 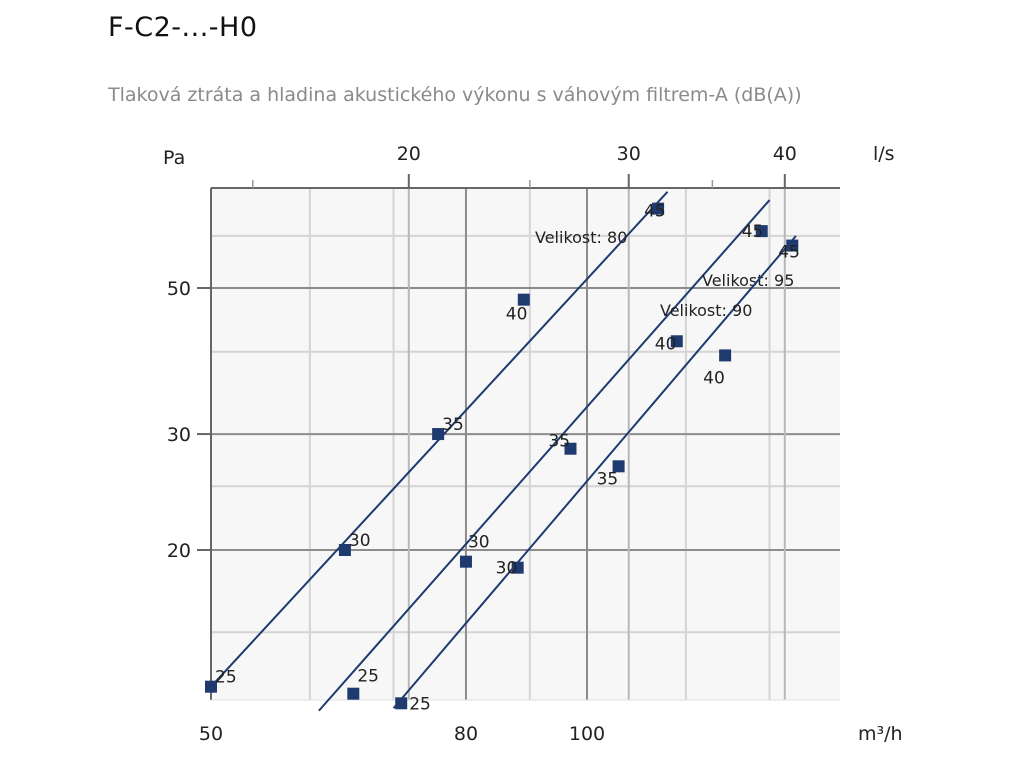 What do you see at coordinates (629, 154) in the screenshot?
I see `top-tick-label: 30` at bounding box center [629, 154].